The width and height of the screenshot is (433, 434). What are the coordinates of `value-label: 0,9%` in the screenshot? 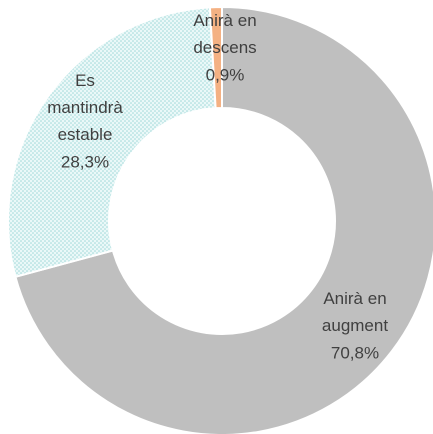 It's located at (225, 74).